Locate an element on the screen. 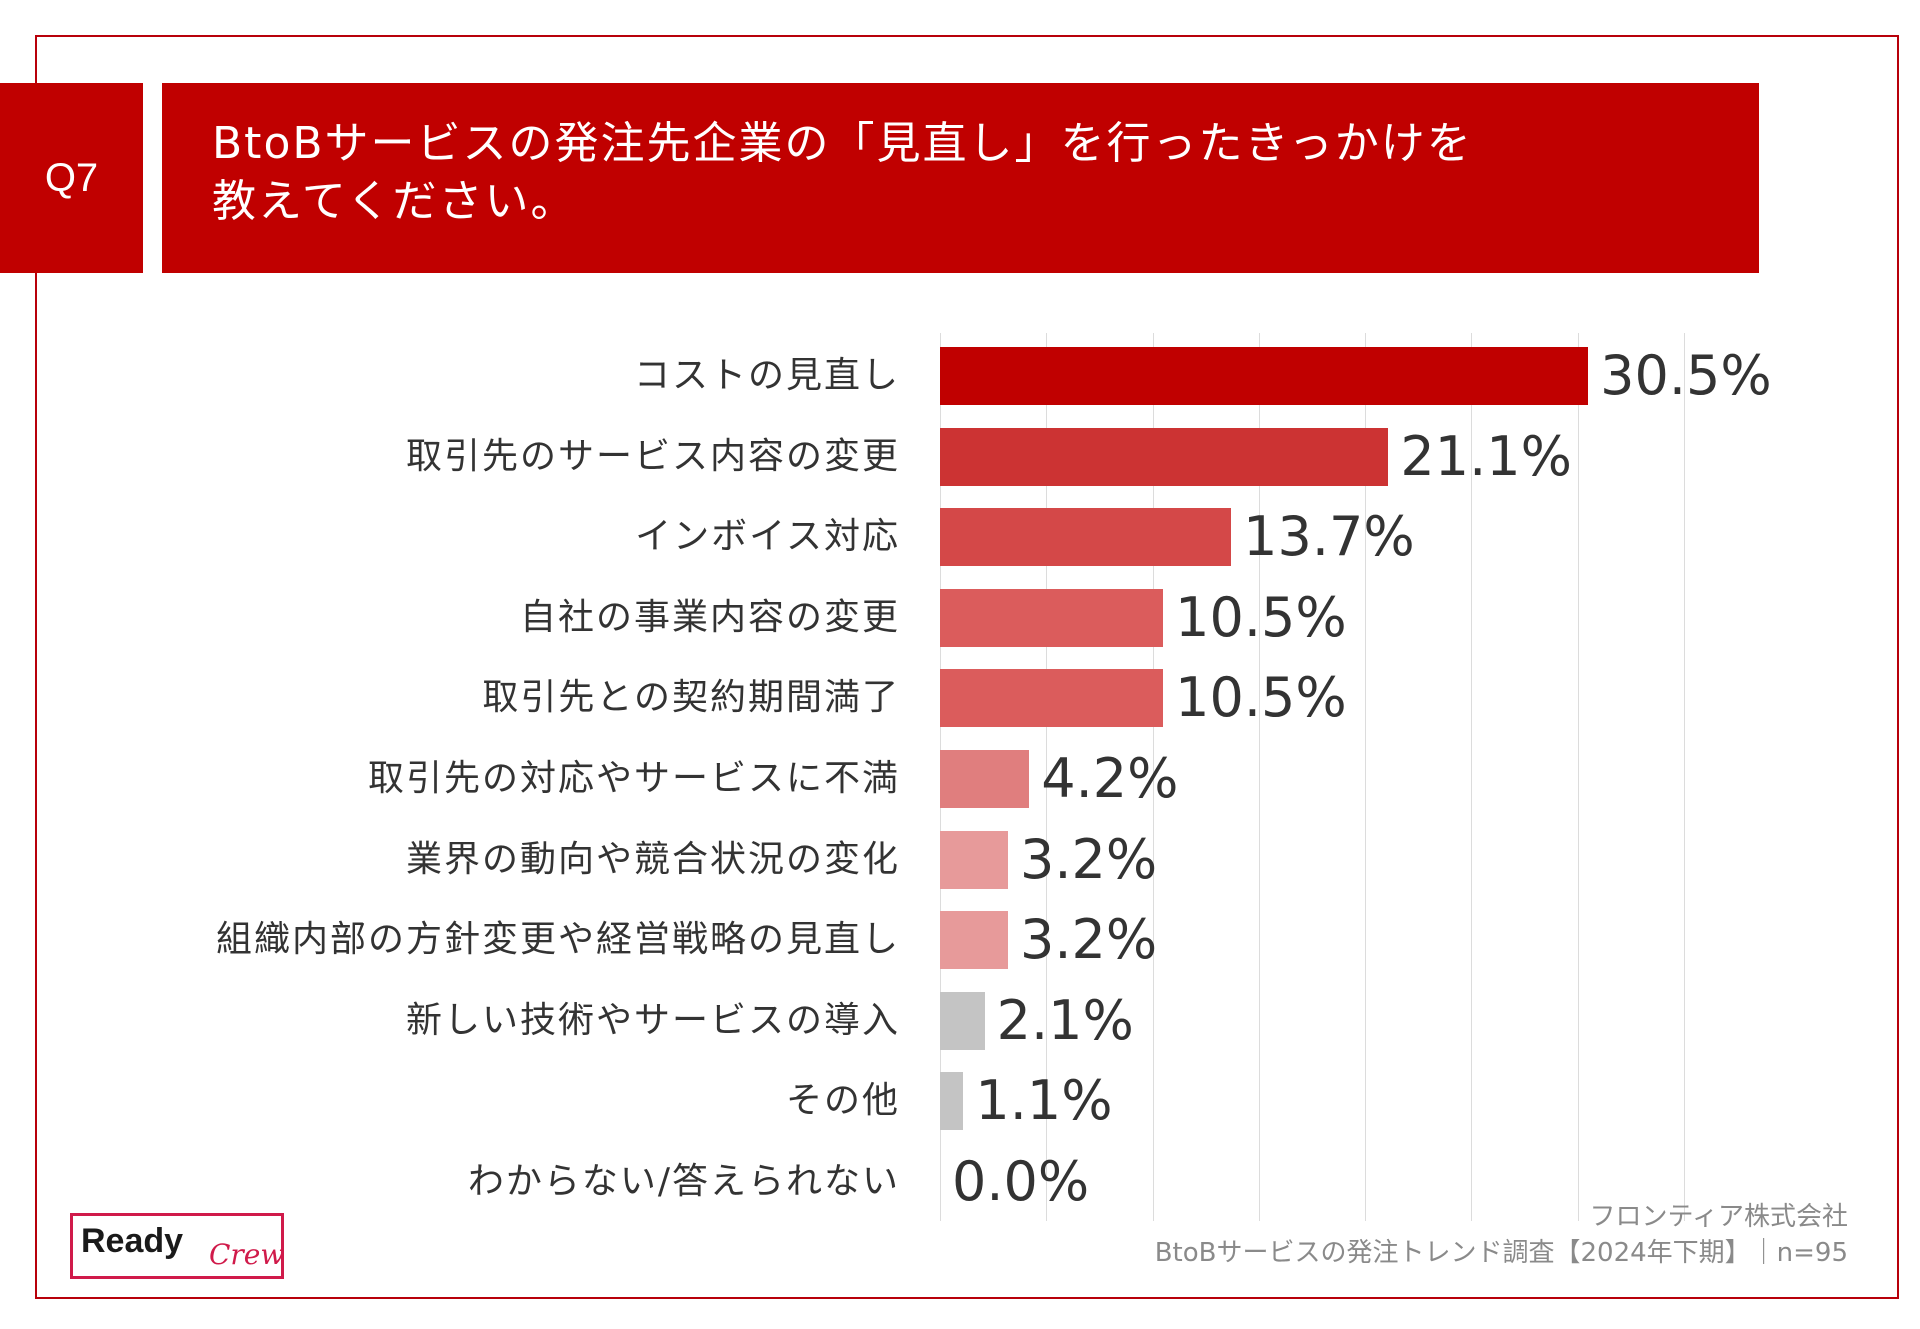 The height and width of the screenshot is (1329, 1920). question-number: Q7 is located at coordinates (71, 177).